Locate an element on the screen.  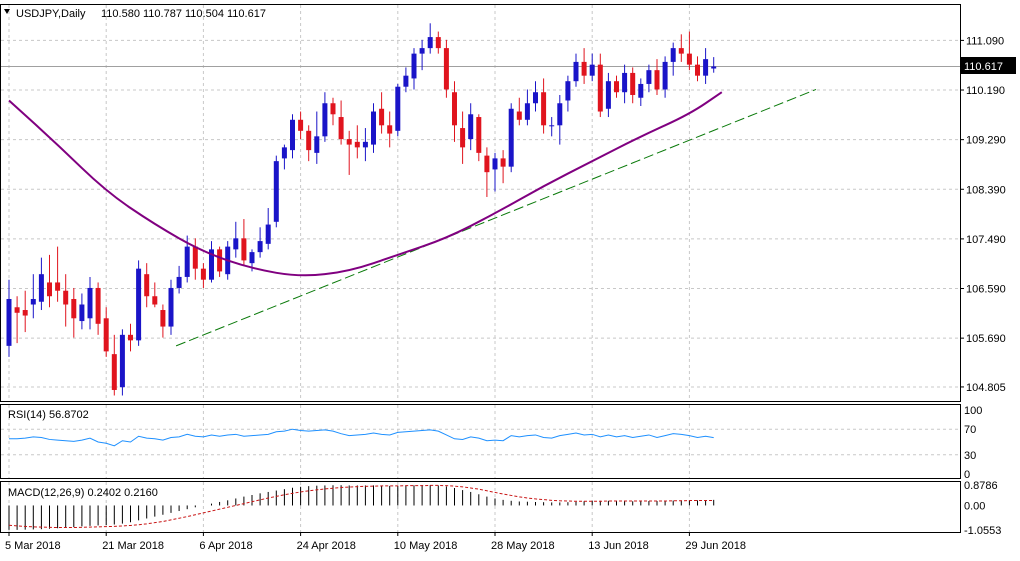
rsi-panel-frame is located at coordinates (480, 441).